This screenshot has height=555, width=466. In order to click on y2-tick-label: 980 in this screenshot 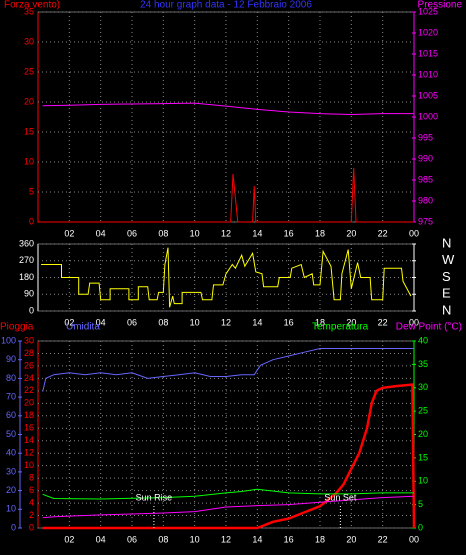, I will do `click(425, 200)`.